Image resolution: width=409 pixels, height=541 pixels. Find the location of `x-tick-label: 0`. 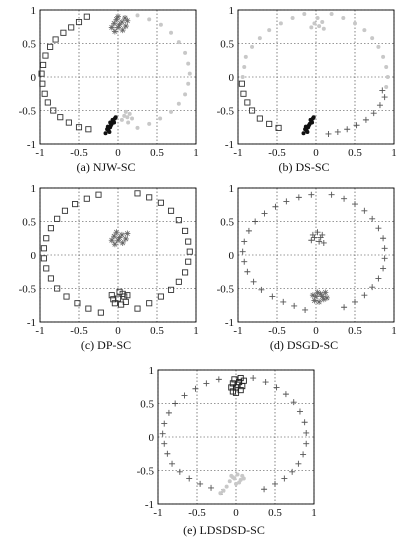

x-tick-label: 0 is located at coordinates (236, 513).